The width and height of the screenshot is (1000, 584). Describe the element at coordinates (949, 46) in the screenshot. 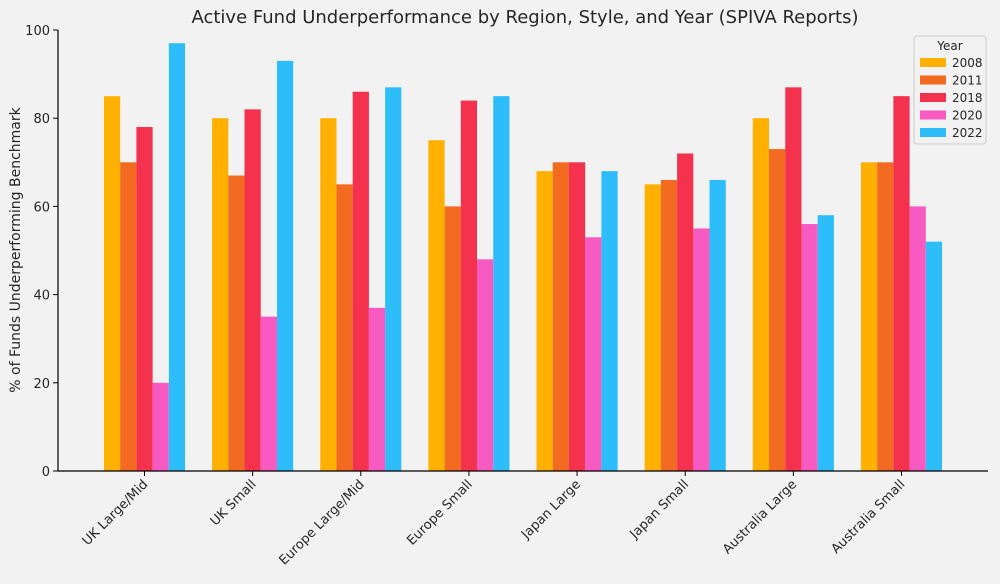

I see `legend-title: Year` at that location.